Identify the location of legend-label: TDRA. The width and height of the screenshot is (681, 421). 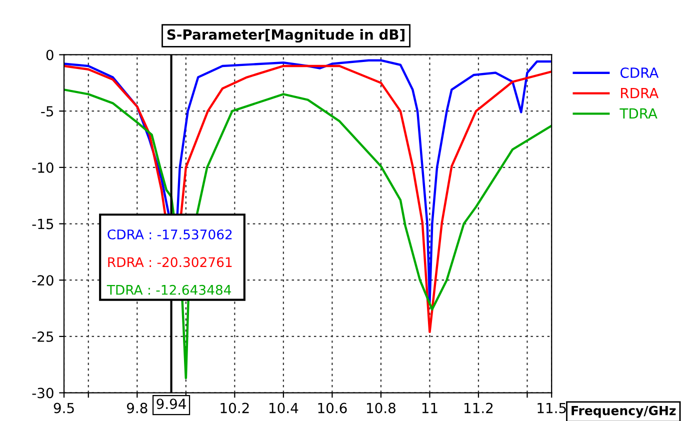
(639, 113).